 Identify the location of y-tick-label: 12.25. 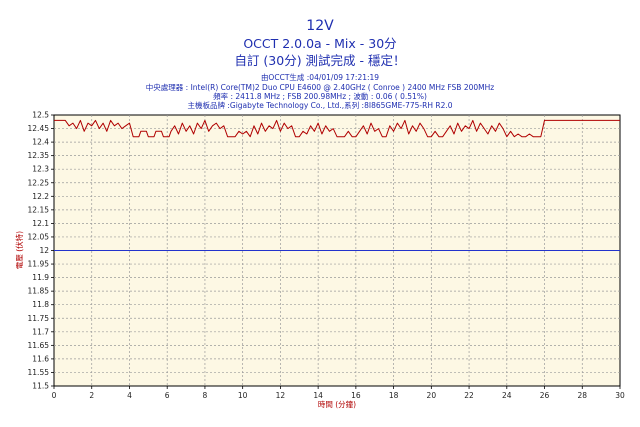
(39, 182).